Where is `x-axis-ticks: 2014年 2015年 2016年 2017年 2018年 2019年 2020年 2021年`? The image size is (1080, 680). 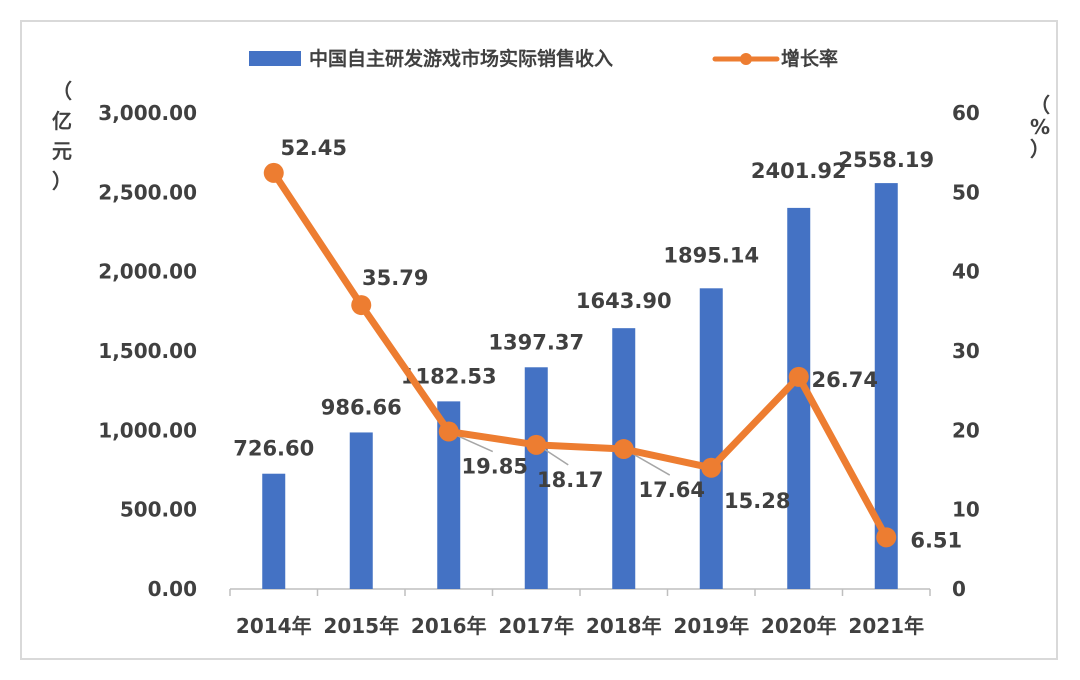
x-axis-ticks: 2014年 2015年 2016年 2017年 2018年 2019年 2020年 2021年 is located at coordinates (580, 613).